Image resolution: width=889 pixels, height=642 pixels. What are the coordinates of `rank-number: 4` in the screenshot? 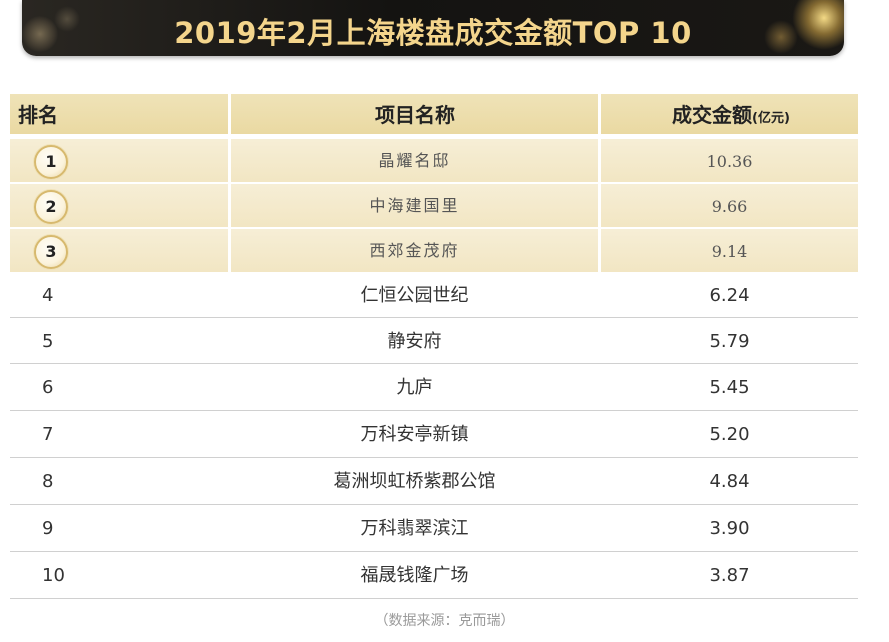 It's located at (48, 295).